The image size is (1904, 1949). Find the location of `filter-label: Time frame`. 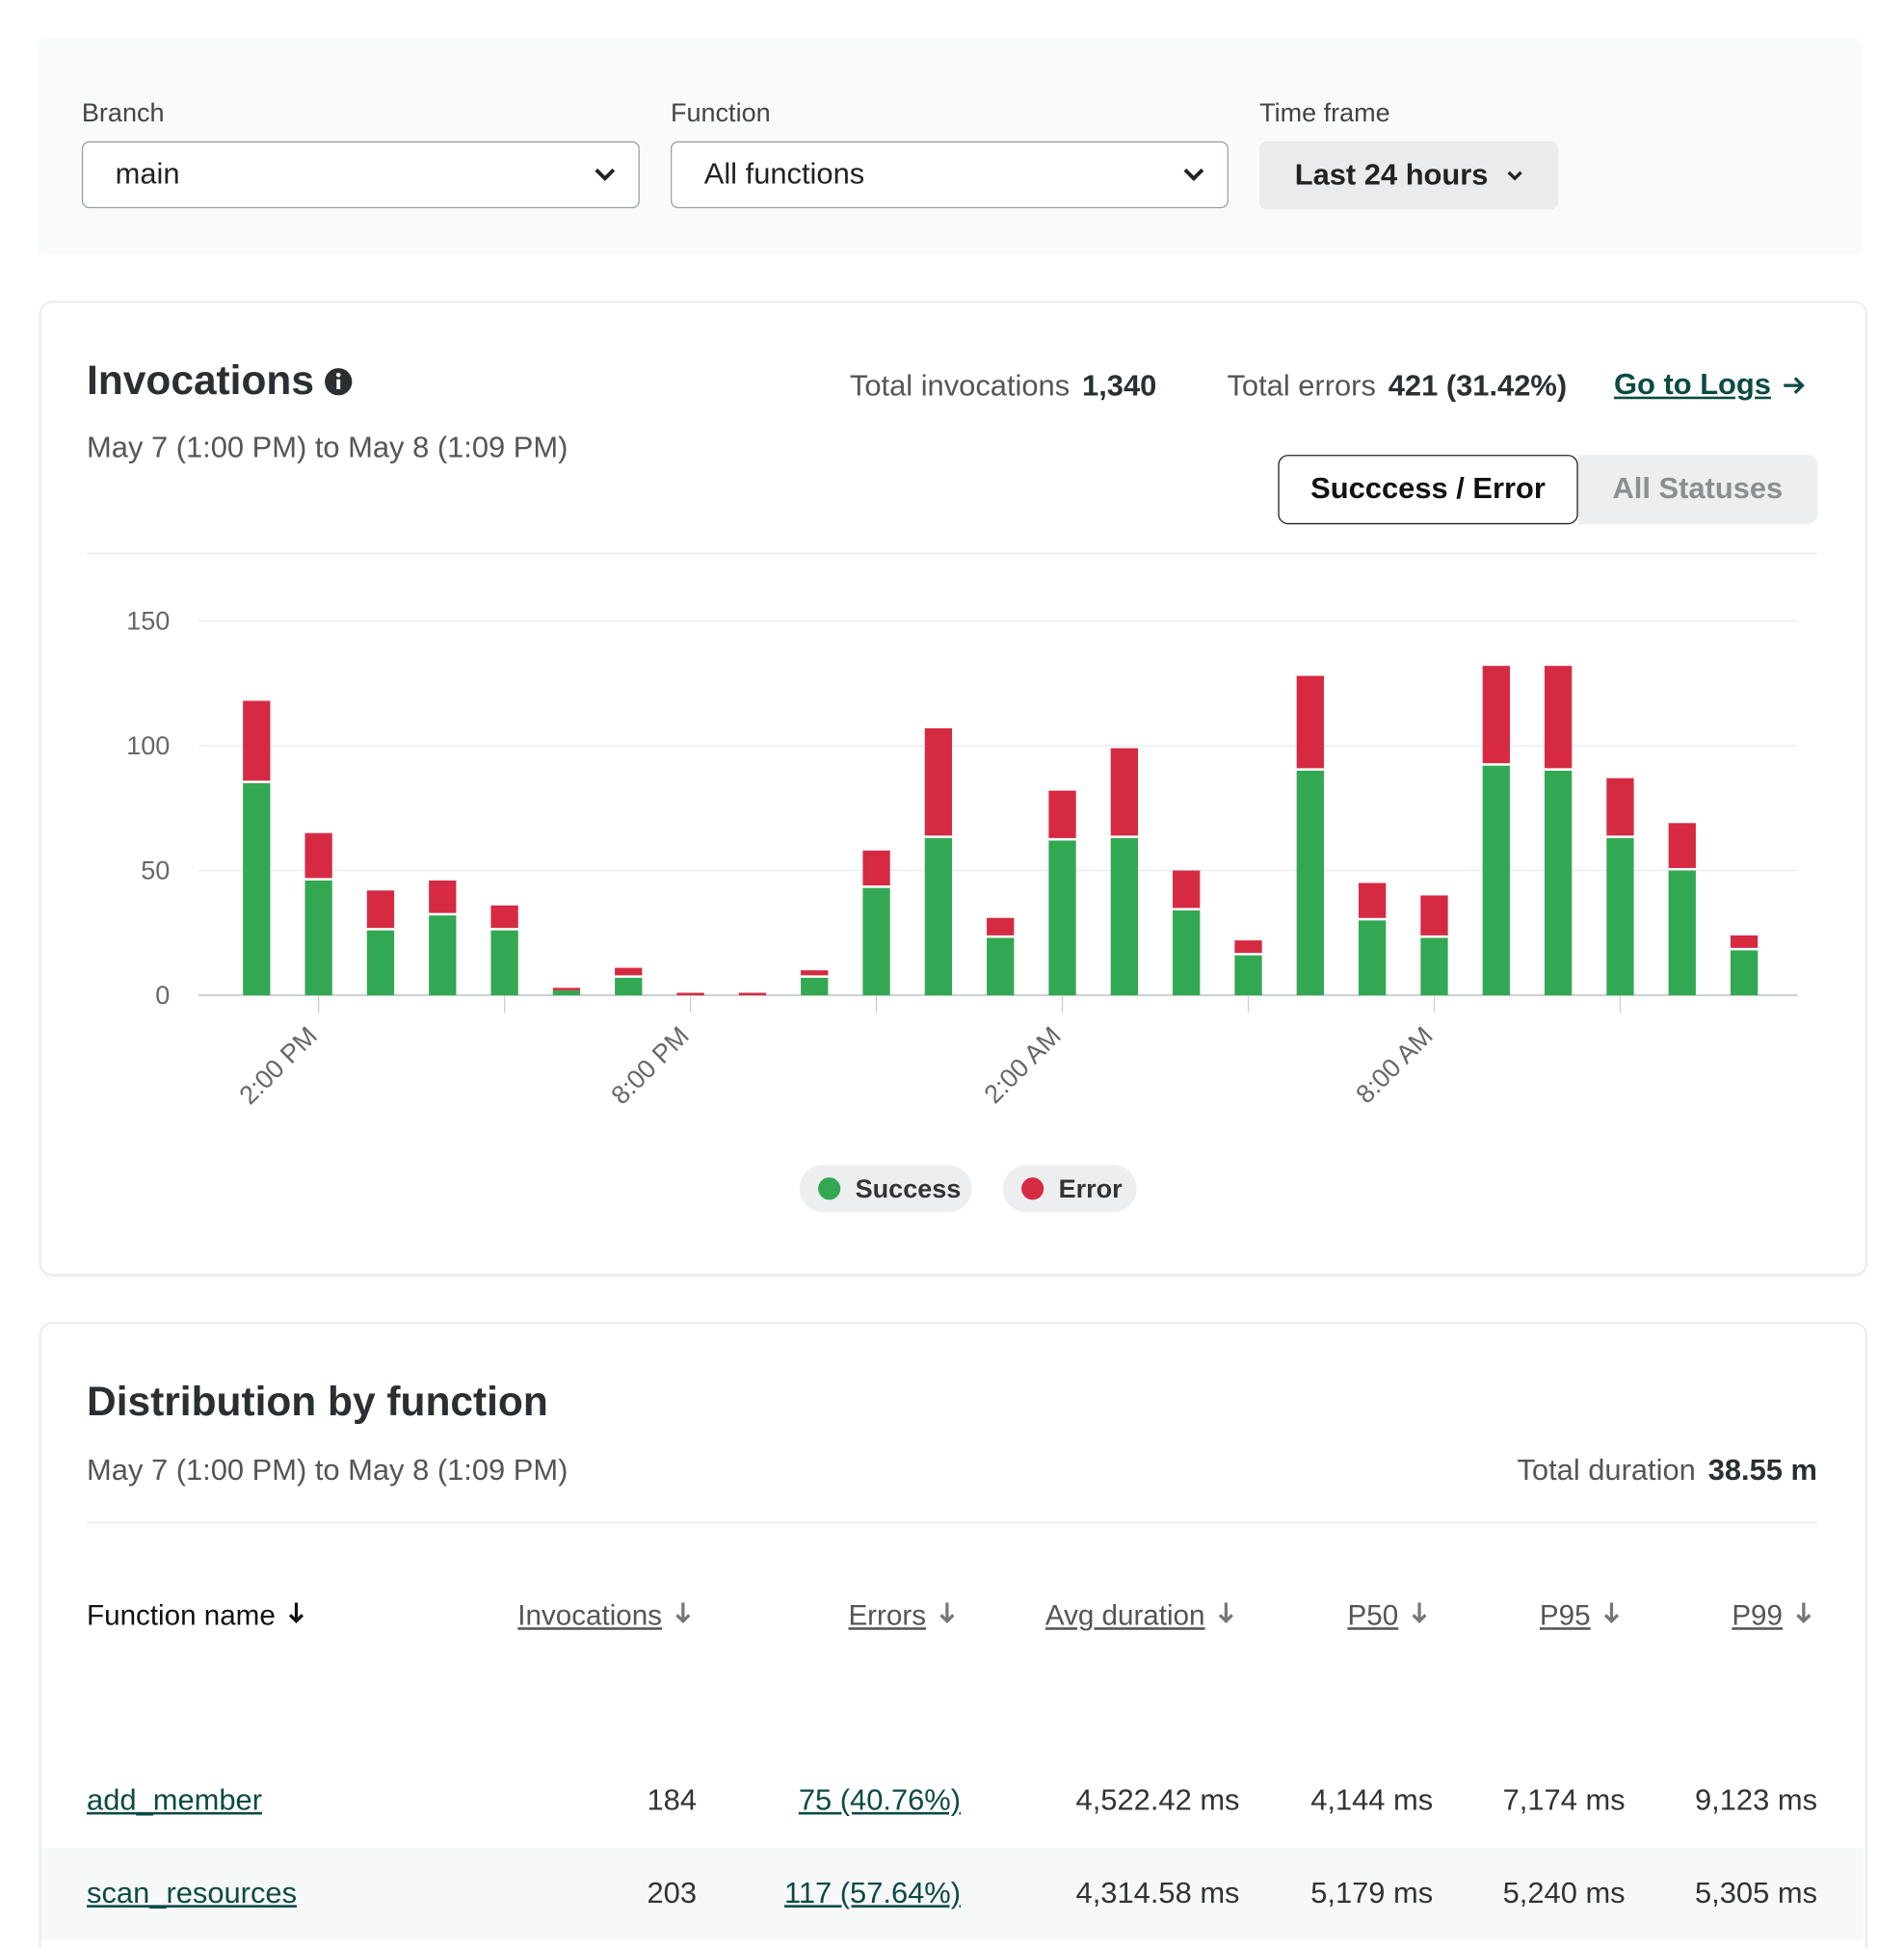

filter-label: Time frame is located at coordinates (1324, 113).